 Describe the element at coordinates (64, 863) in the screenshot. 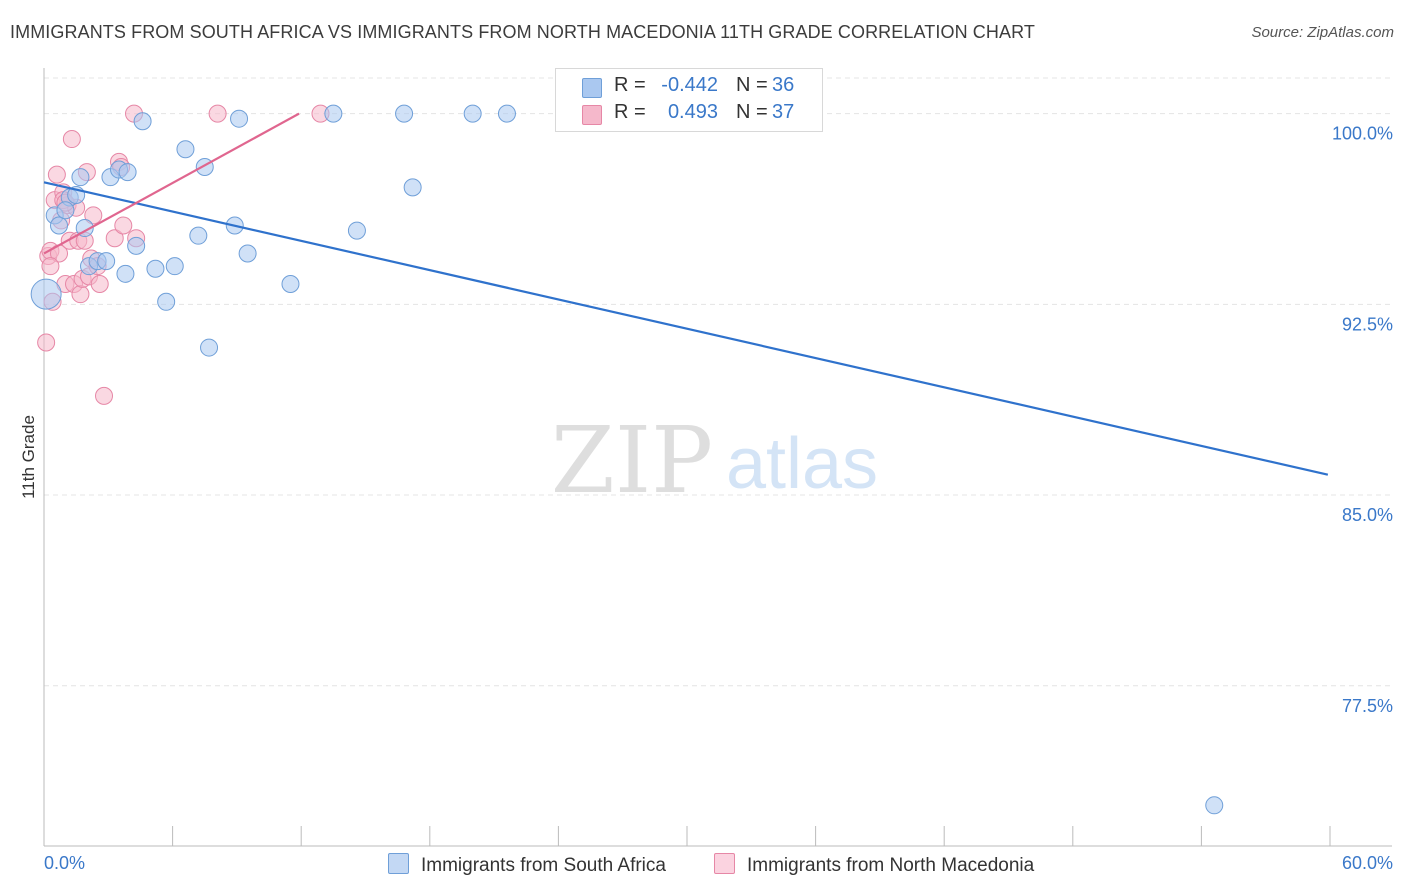

I see `x-tick-label: 0.0%` at that location.